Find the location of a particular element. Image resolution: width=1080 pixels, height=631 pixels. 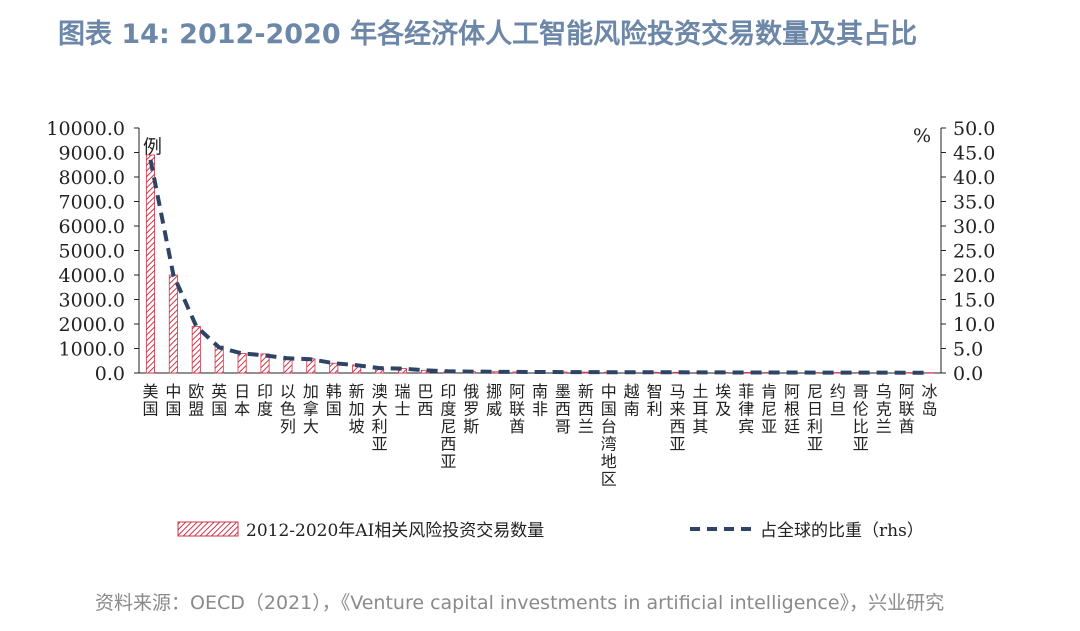

left-y-tick-label: 1000.0 is located at coordinates (92, 350).